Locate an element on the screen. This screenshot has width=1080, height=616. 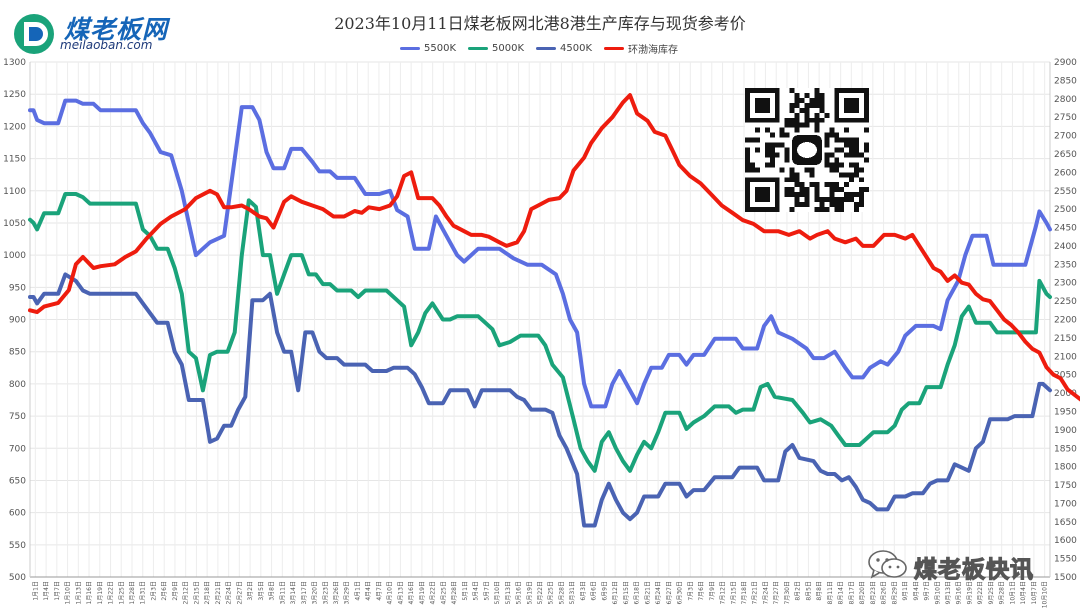
y-tick-label-left: 1150 is located at coordinates (14, 160).